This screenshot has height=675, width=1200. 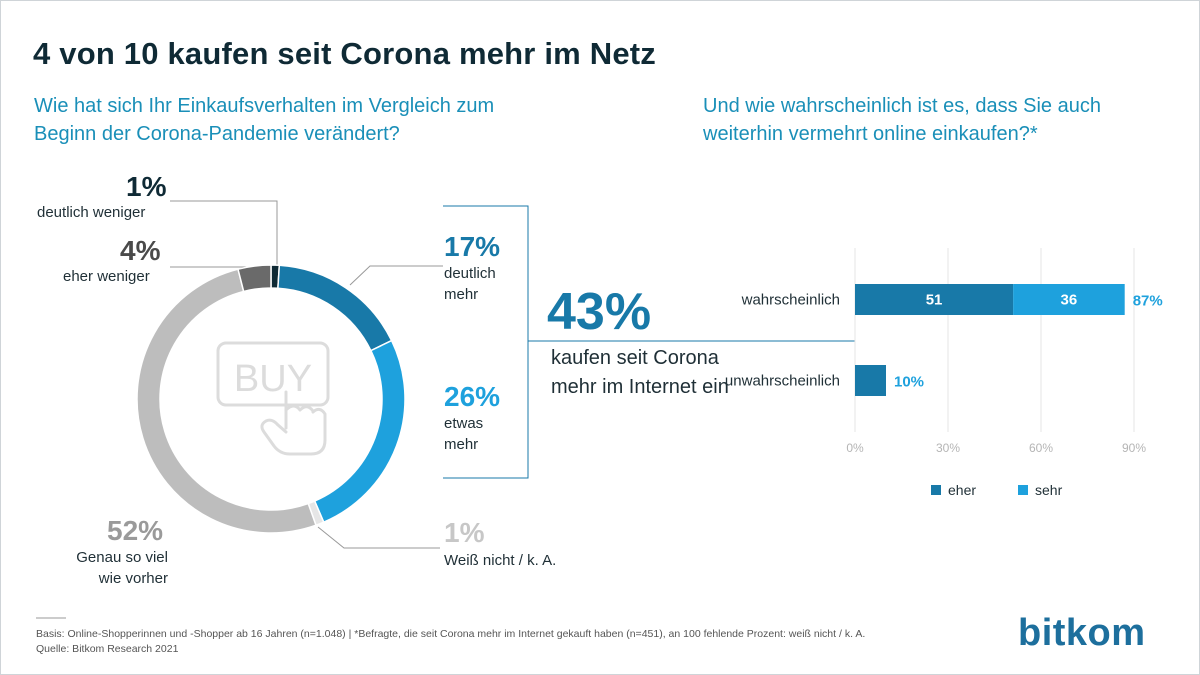 What do you see at coordinates (106, 276) in the screenshot?
I see `label-eher-weniger: eher weniger` at bounding box center [106, 276].